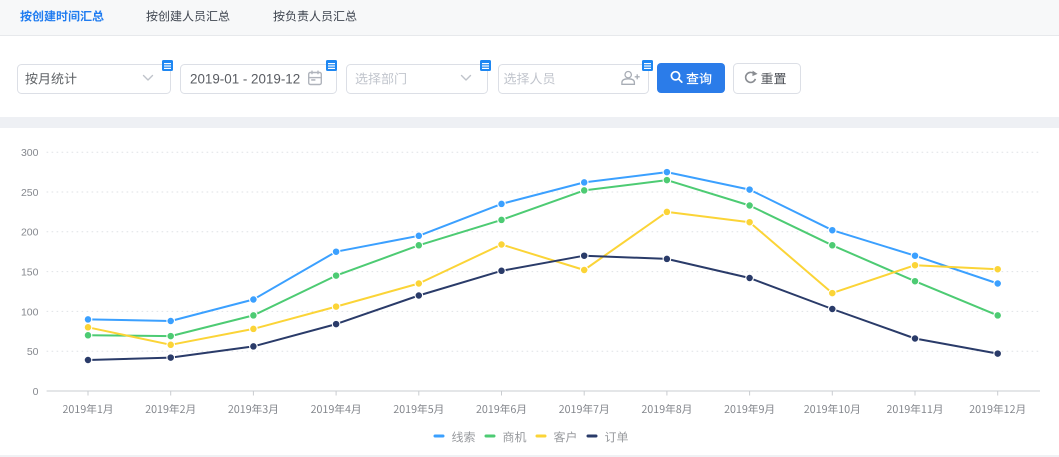 The height and width of the screenshot is (457, 1059). I want to click on svg-text: 300, so click(30, 153).